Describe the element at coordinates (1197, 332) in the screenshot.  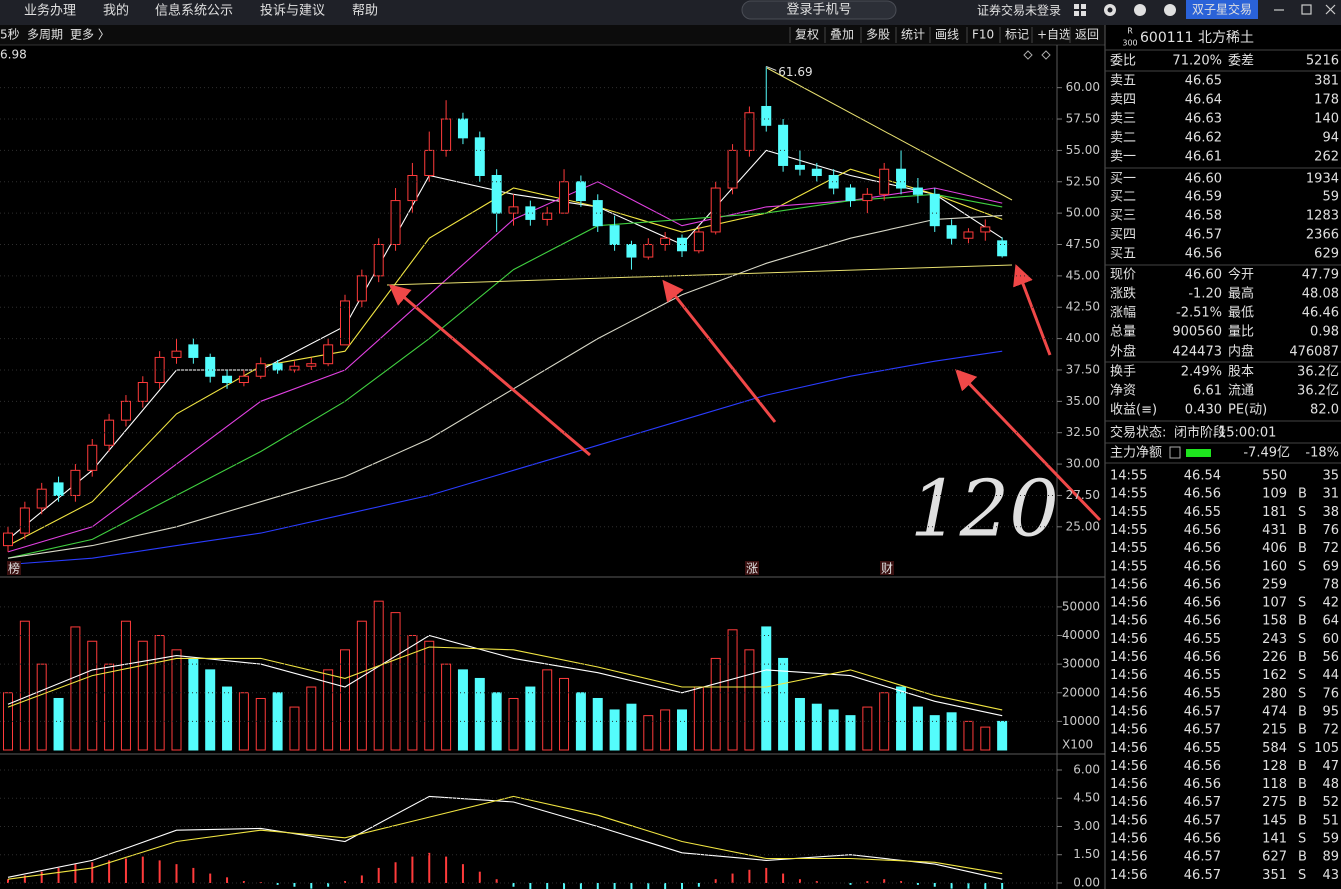
I see `stat-value: 900560` at that location.